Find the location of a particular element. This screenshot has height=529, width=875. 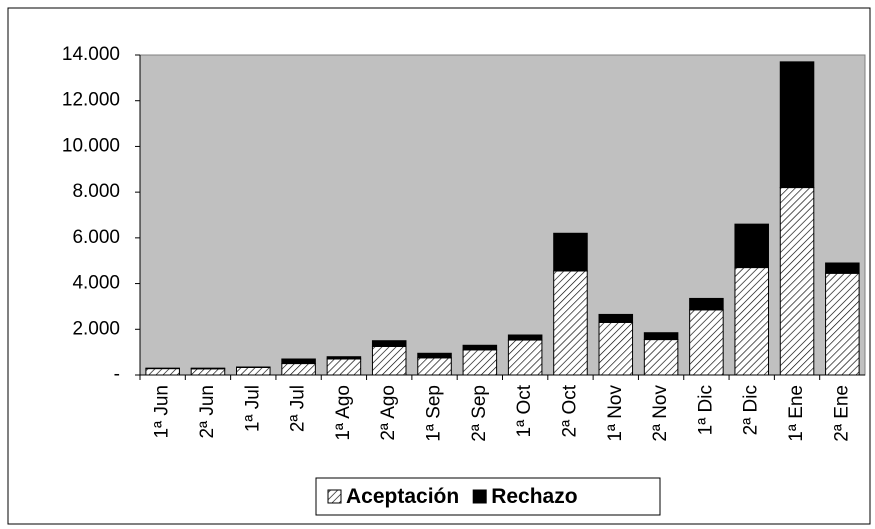

y-tick-label: - is located at coordinates (117, 374).